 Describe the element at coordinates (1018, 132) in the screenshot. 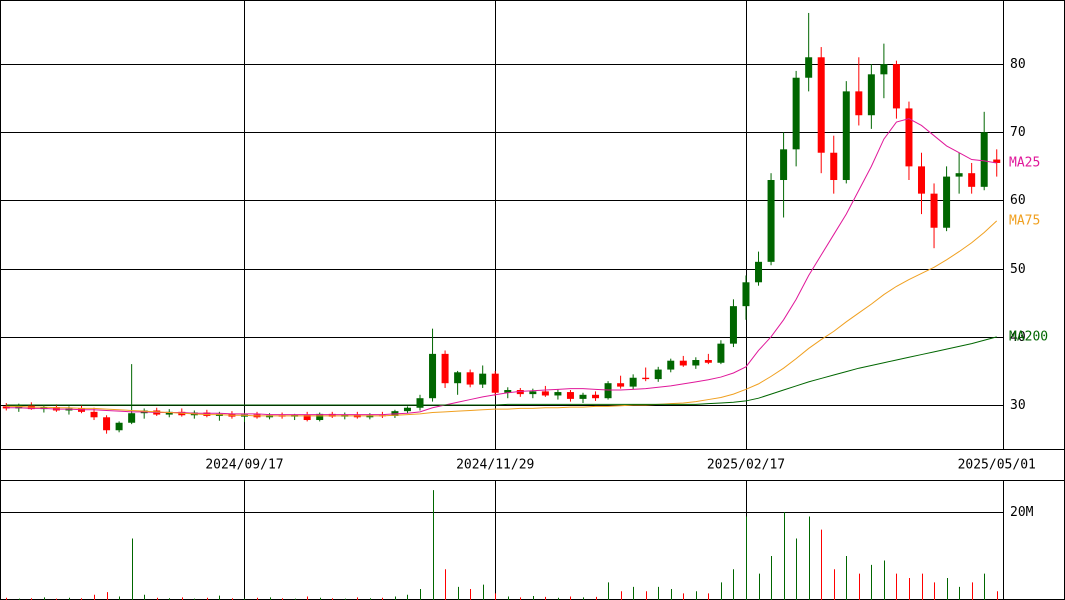

I see `y-tick-label: 70` at that location.